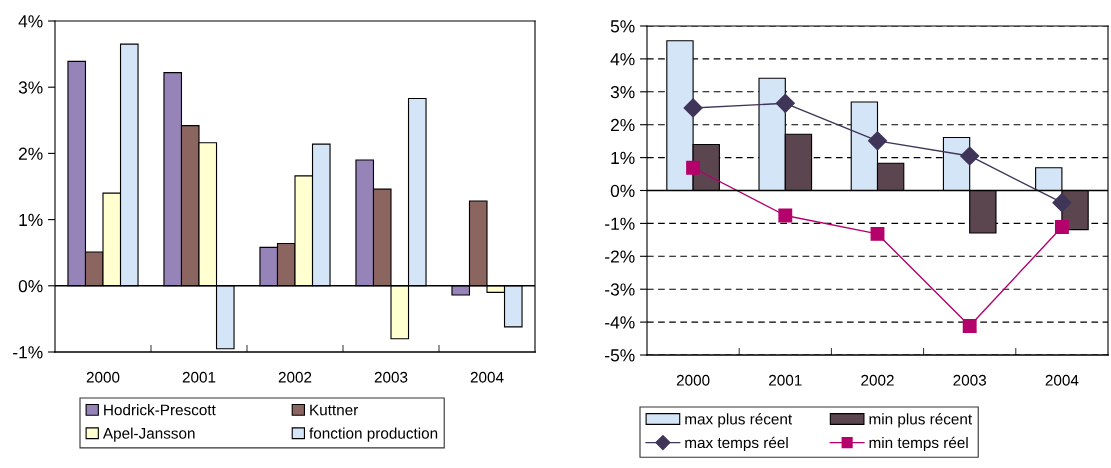 Image resolution: width=1111 pixels, height=468 pixels. Describe the element at coordinates (148, 434) in the screenshot. I see `legend-label: Apel-Jansson` at that location.